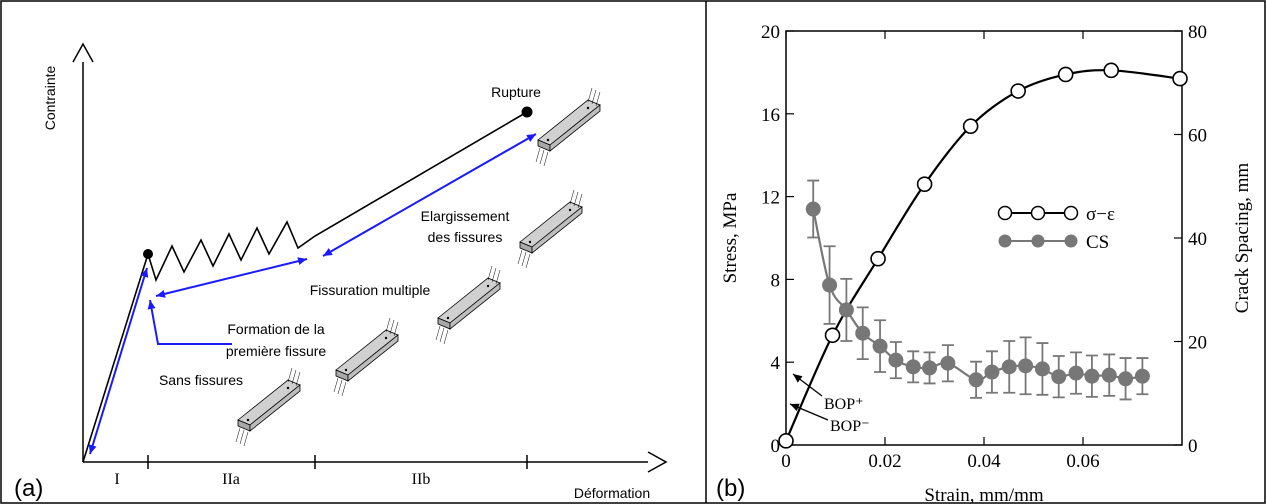 The image size is (1266, 504). Describe the element at coordinates (770, 32) in the screenshot. I see `y-tick-label: 20` at that location.